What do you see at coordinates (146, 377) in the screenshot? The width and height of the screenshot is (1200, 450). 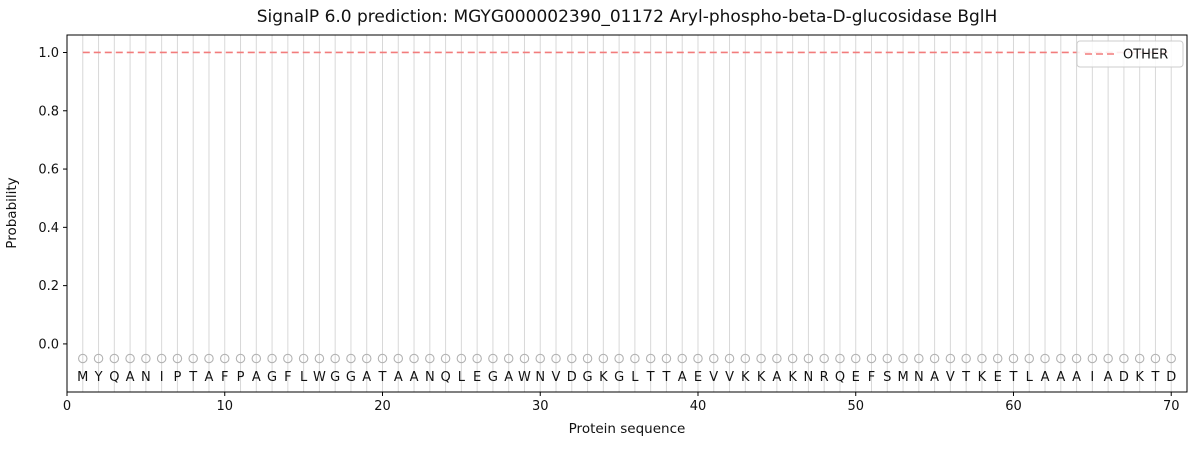 I see `residue-letter: N` at bounding box center [146, 377].